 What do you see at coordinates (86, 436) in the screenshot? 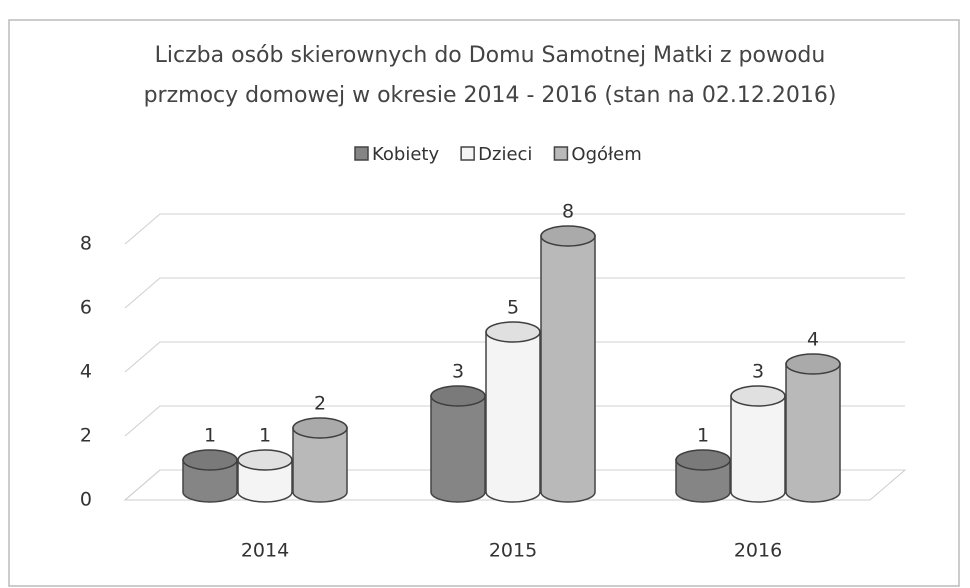
I see `y-tick-label: 2` at bounding box center [86, 436].